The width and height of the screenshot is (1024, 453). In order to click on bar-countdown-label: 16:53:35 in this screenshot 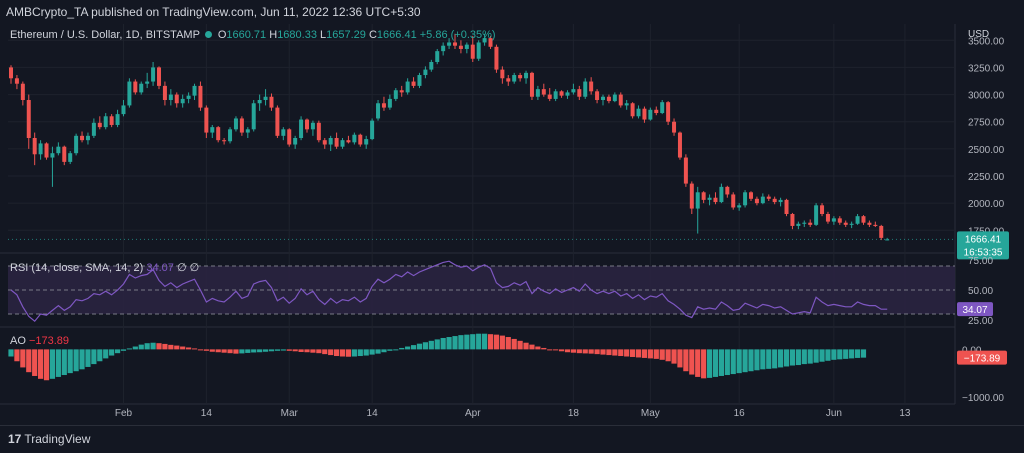, I will do `click(983, 252)`.